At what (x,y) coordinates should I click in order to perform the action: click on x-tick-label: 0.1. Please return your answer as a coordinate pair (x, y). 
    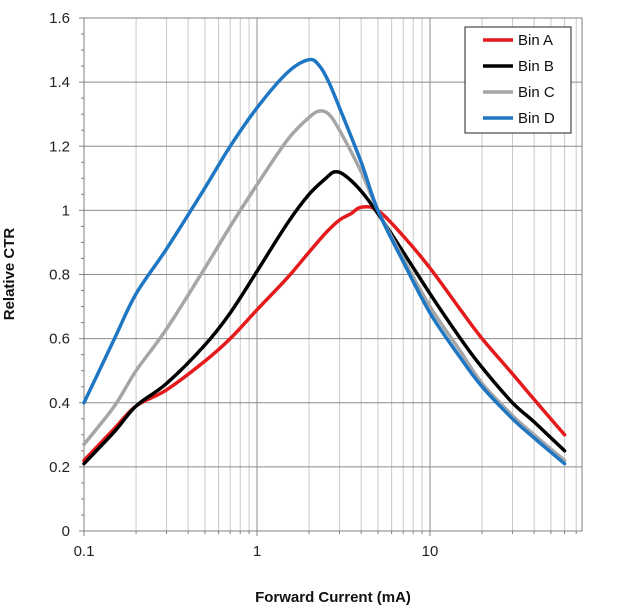
    Looking at the image, I should click on (84, 551).